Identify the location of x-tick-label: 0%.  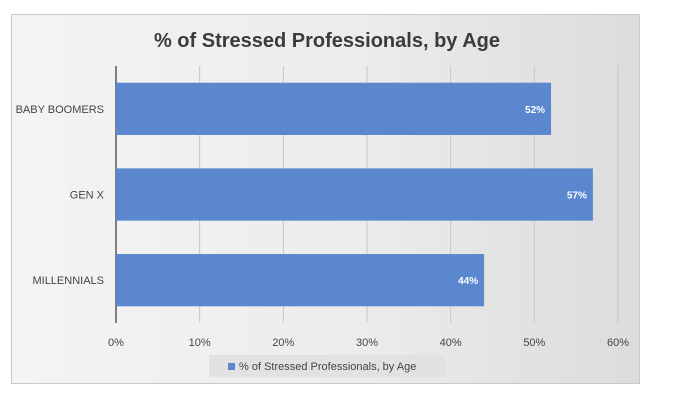
(116, 343).